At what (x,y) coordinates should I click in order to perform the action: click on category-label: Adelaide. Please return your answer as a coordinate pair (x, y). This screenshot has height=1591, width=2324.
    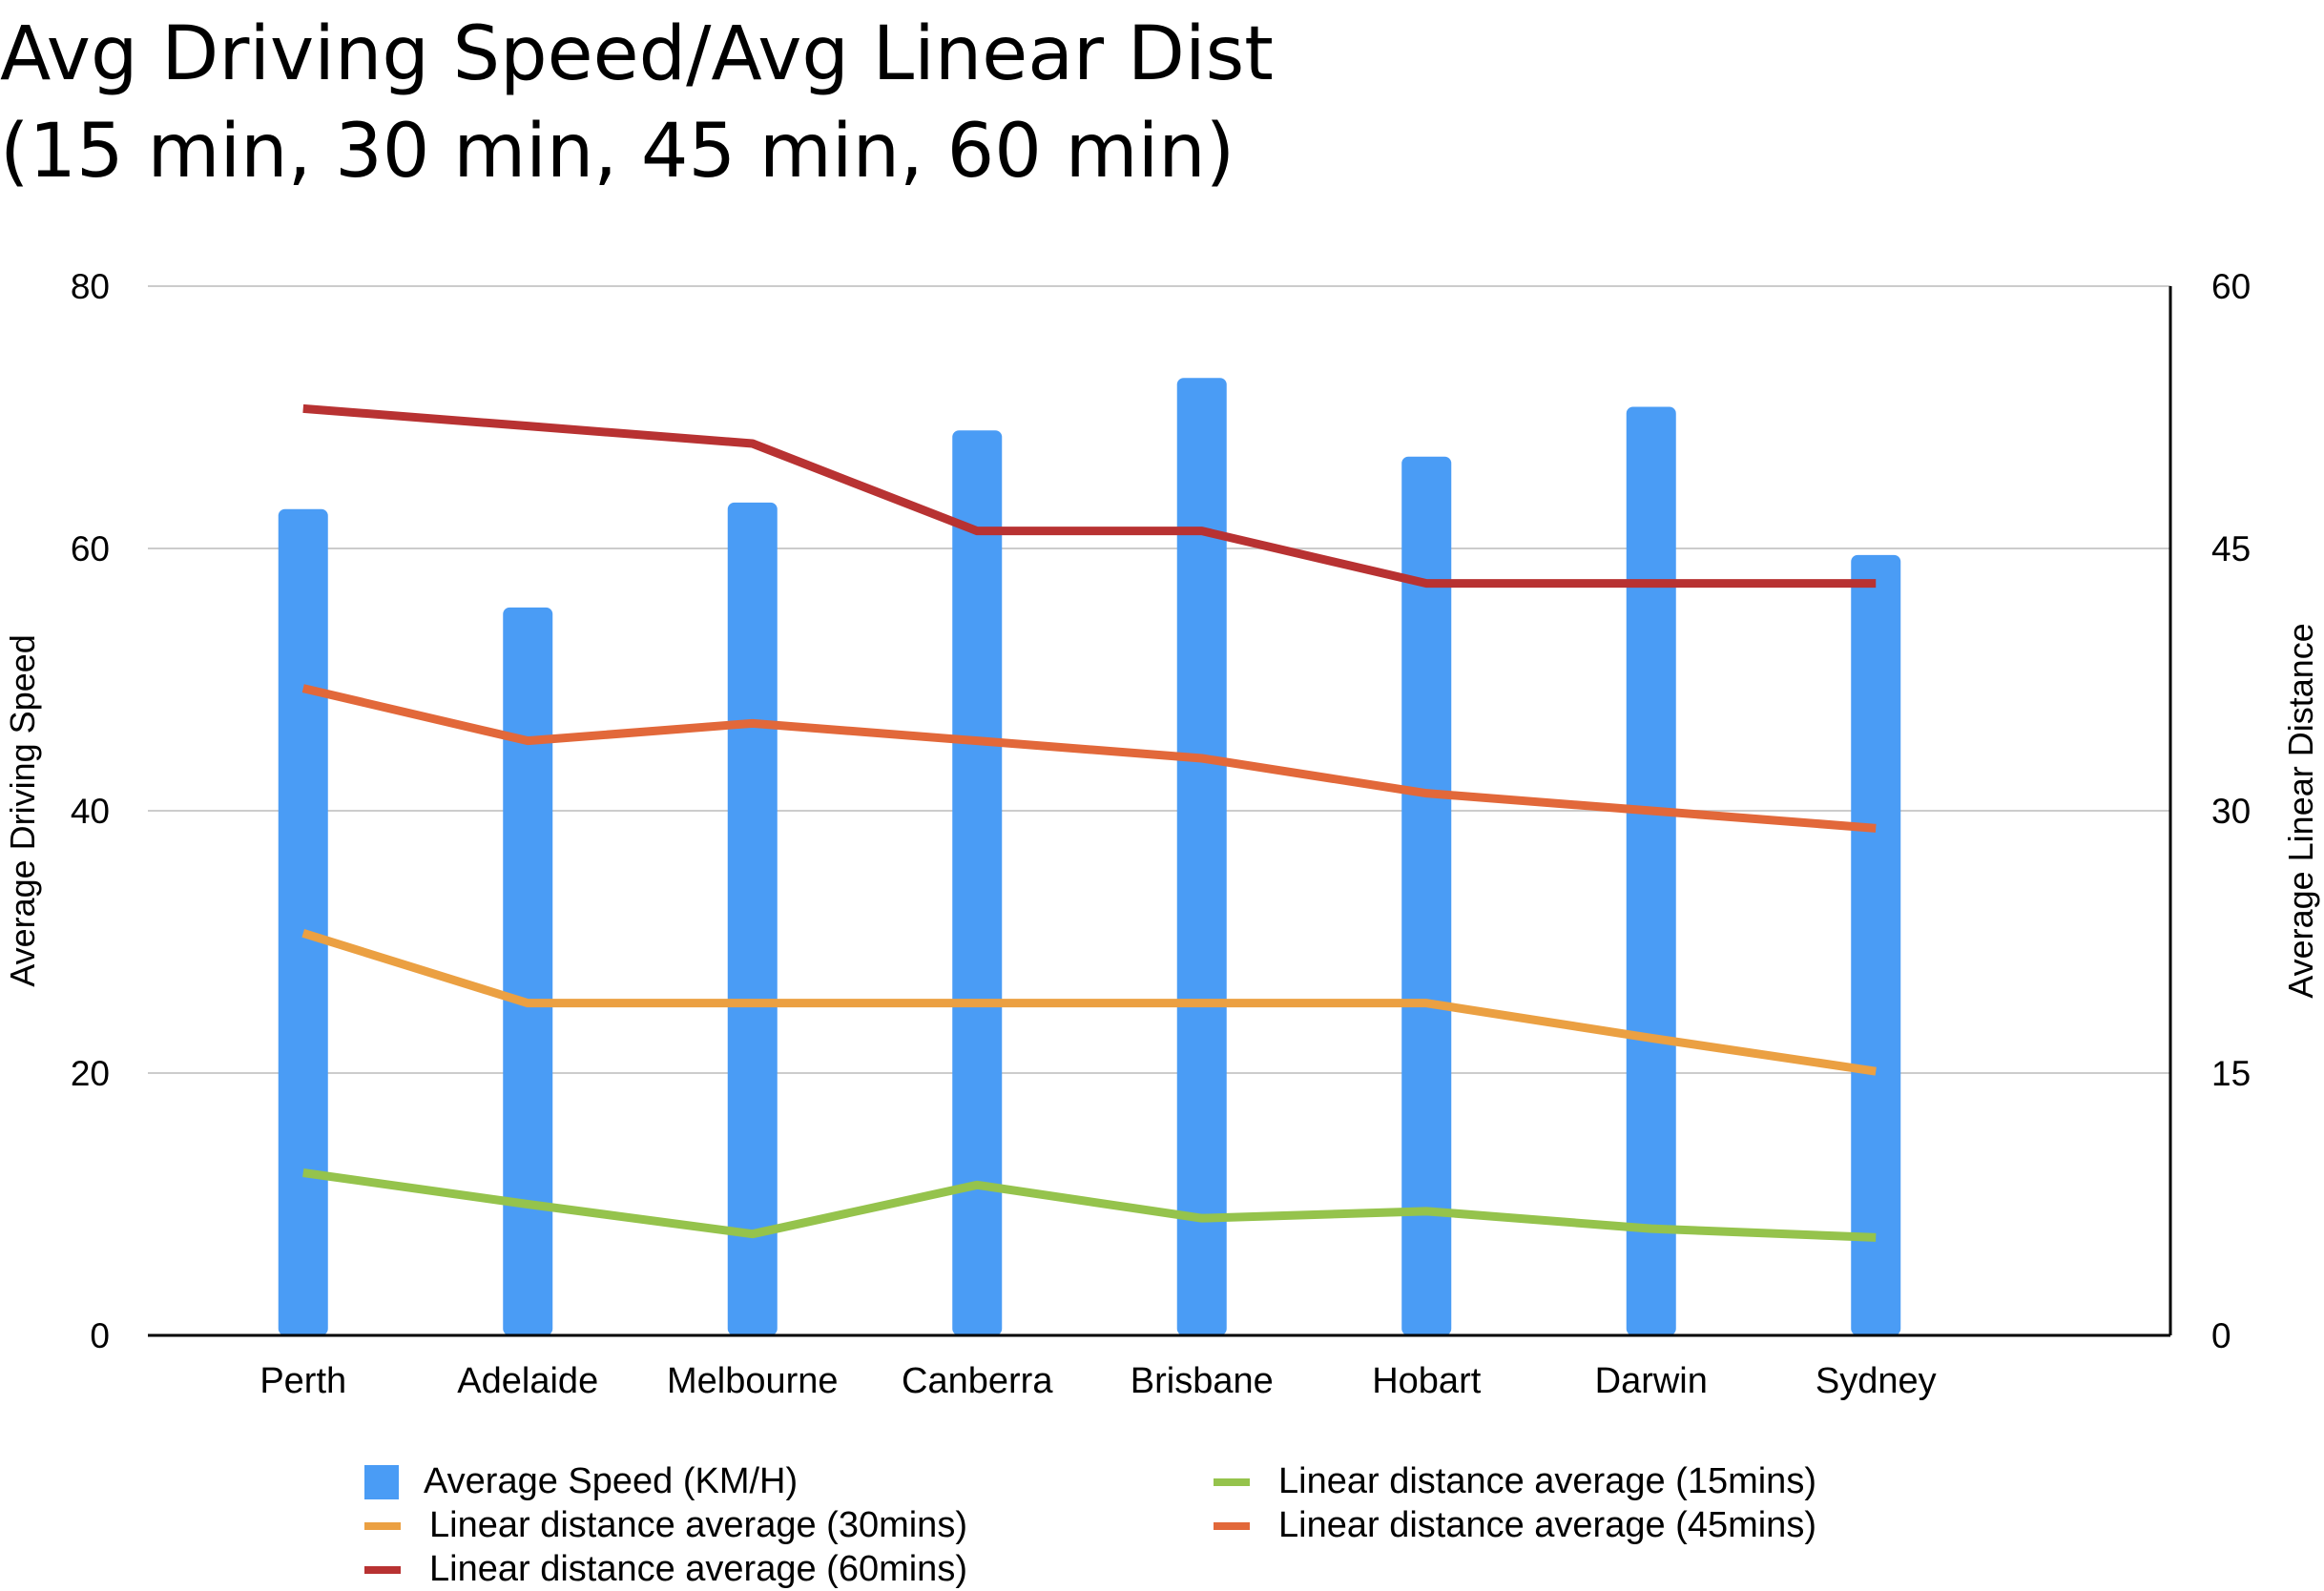
    Looking at the image, I should click on (527, 1381).